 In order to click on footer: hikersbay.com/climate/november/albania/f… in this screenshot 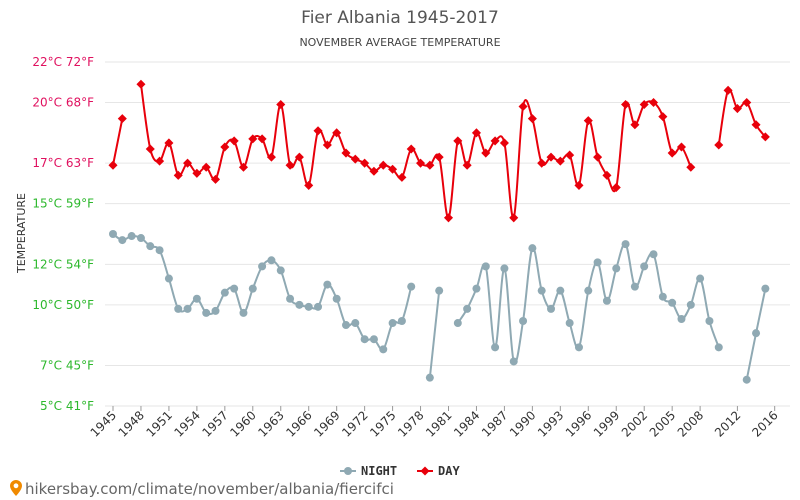, I will do `click(202, 489)`.